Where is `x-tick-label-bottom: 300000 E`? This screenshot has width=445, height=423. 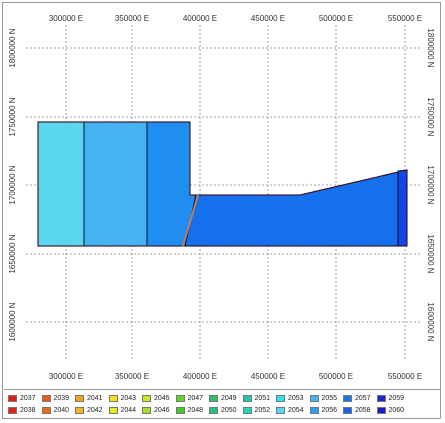 x-tick-label-bottom: 300000 E is located at coordinates (66, 376).